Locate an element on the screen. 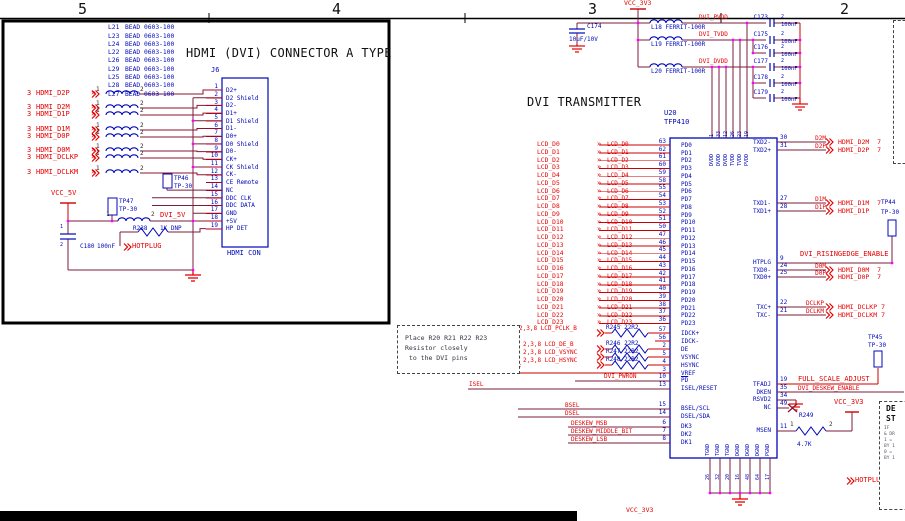  r249-val: 4.7K is located at coordinates (804, 444).